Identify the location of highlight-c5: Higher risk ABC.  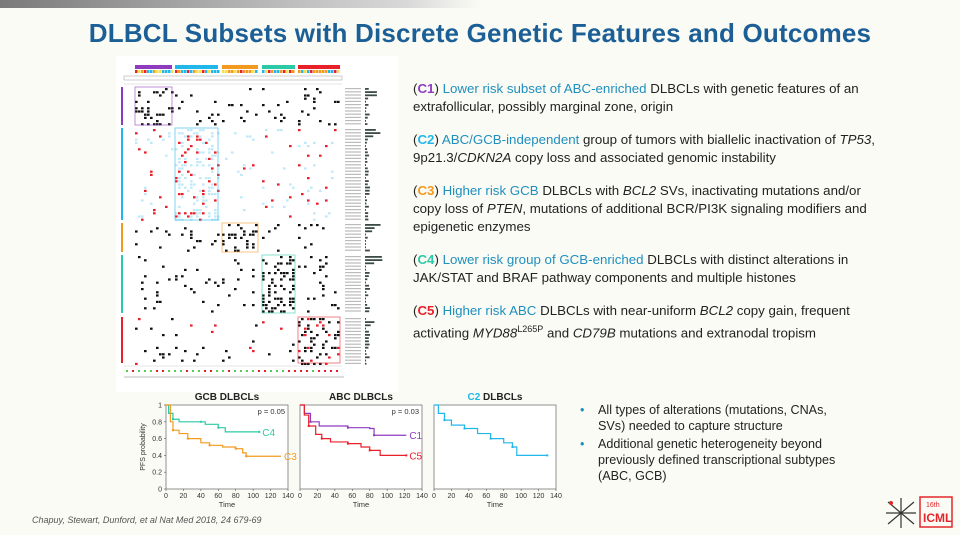
(489, 310).